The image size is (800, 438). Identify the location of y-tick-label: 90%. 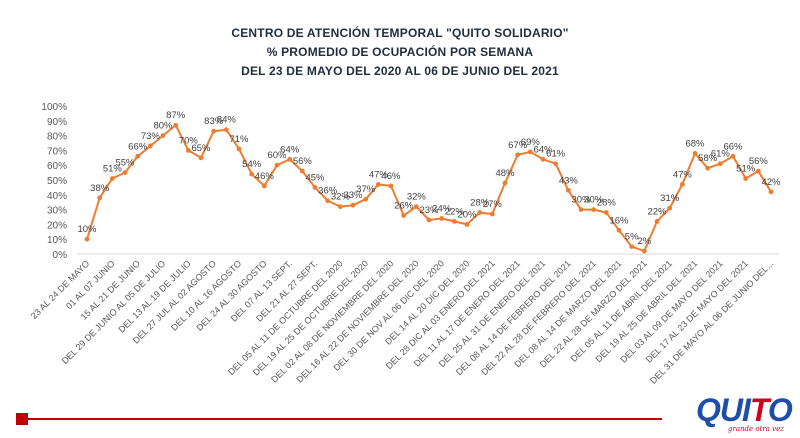
(57, 122).